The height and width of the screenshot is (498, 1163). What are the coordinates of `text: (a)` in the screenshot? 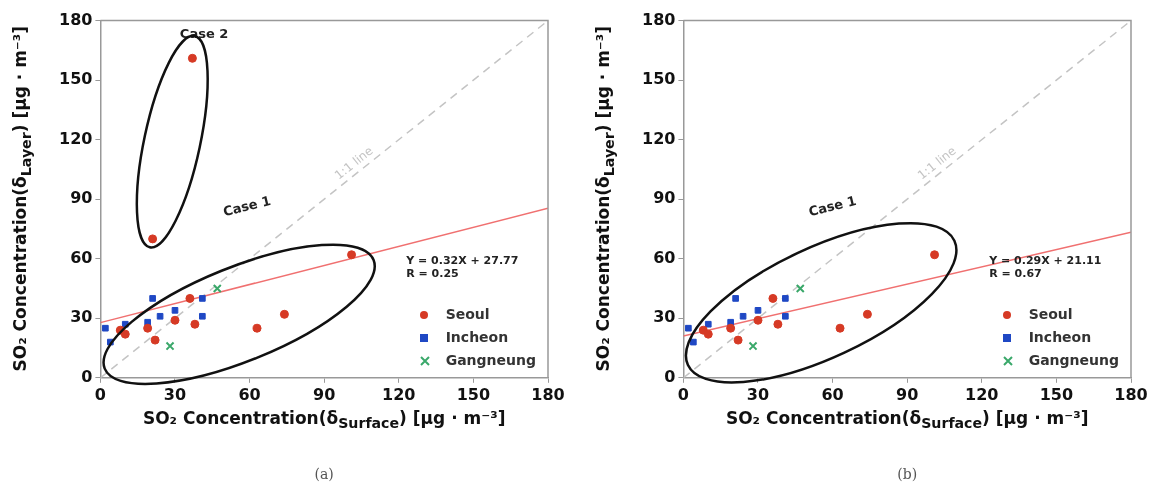 It's located at (324, 474).